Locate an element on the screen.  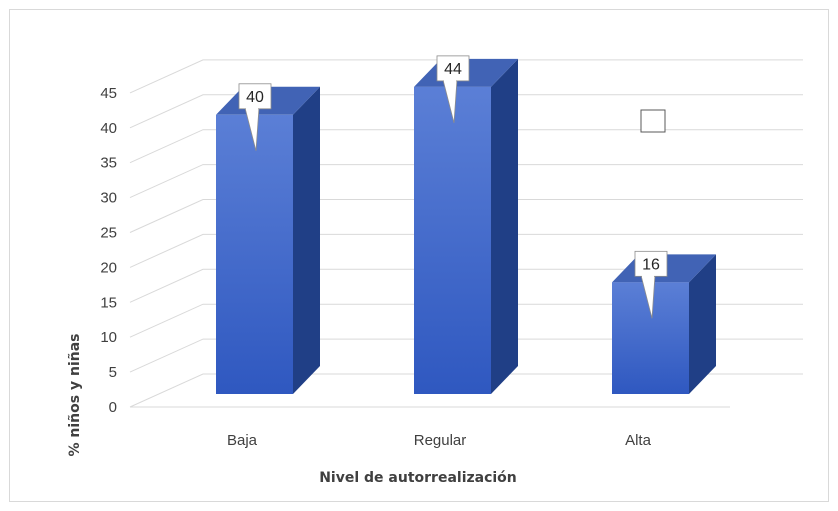
x-axis-ticks: Baja Regular Alta is located at coordinates (439, 440).